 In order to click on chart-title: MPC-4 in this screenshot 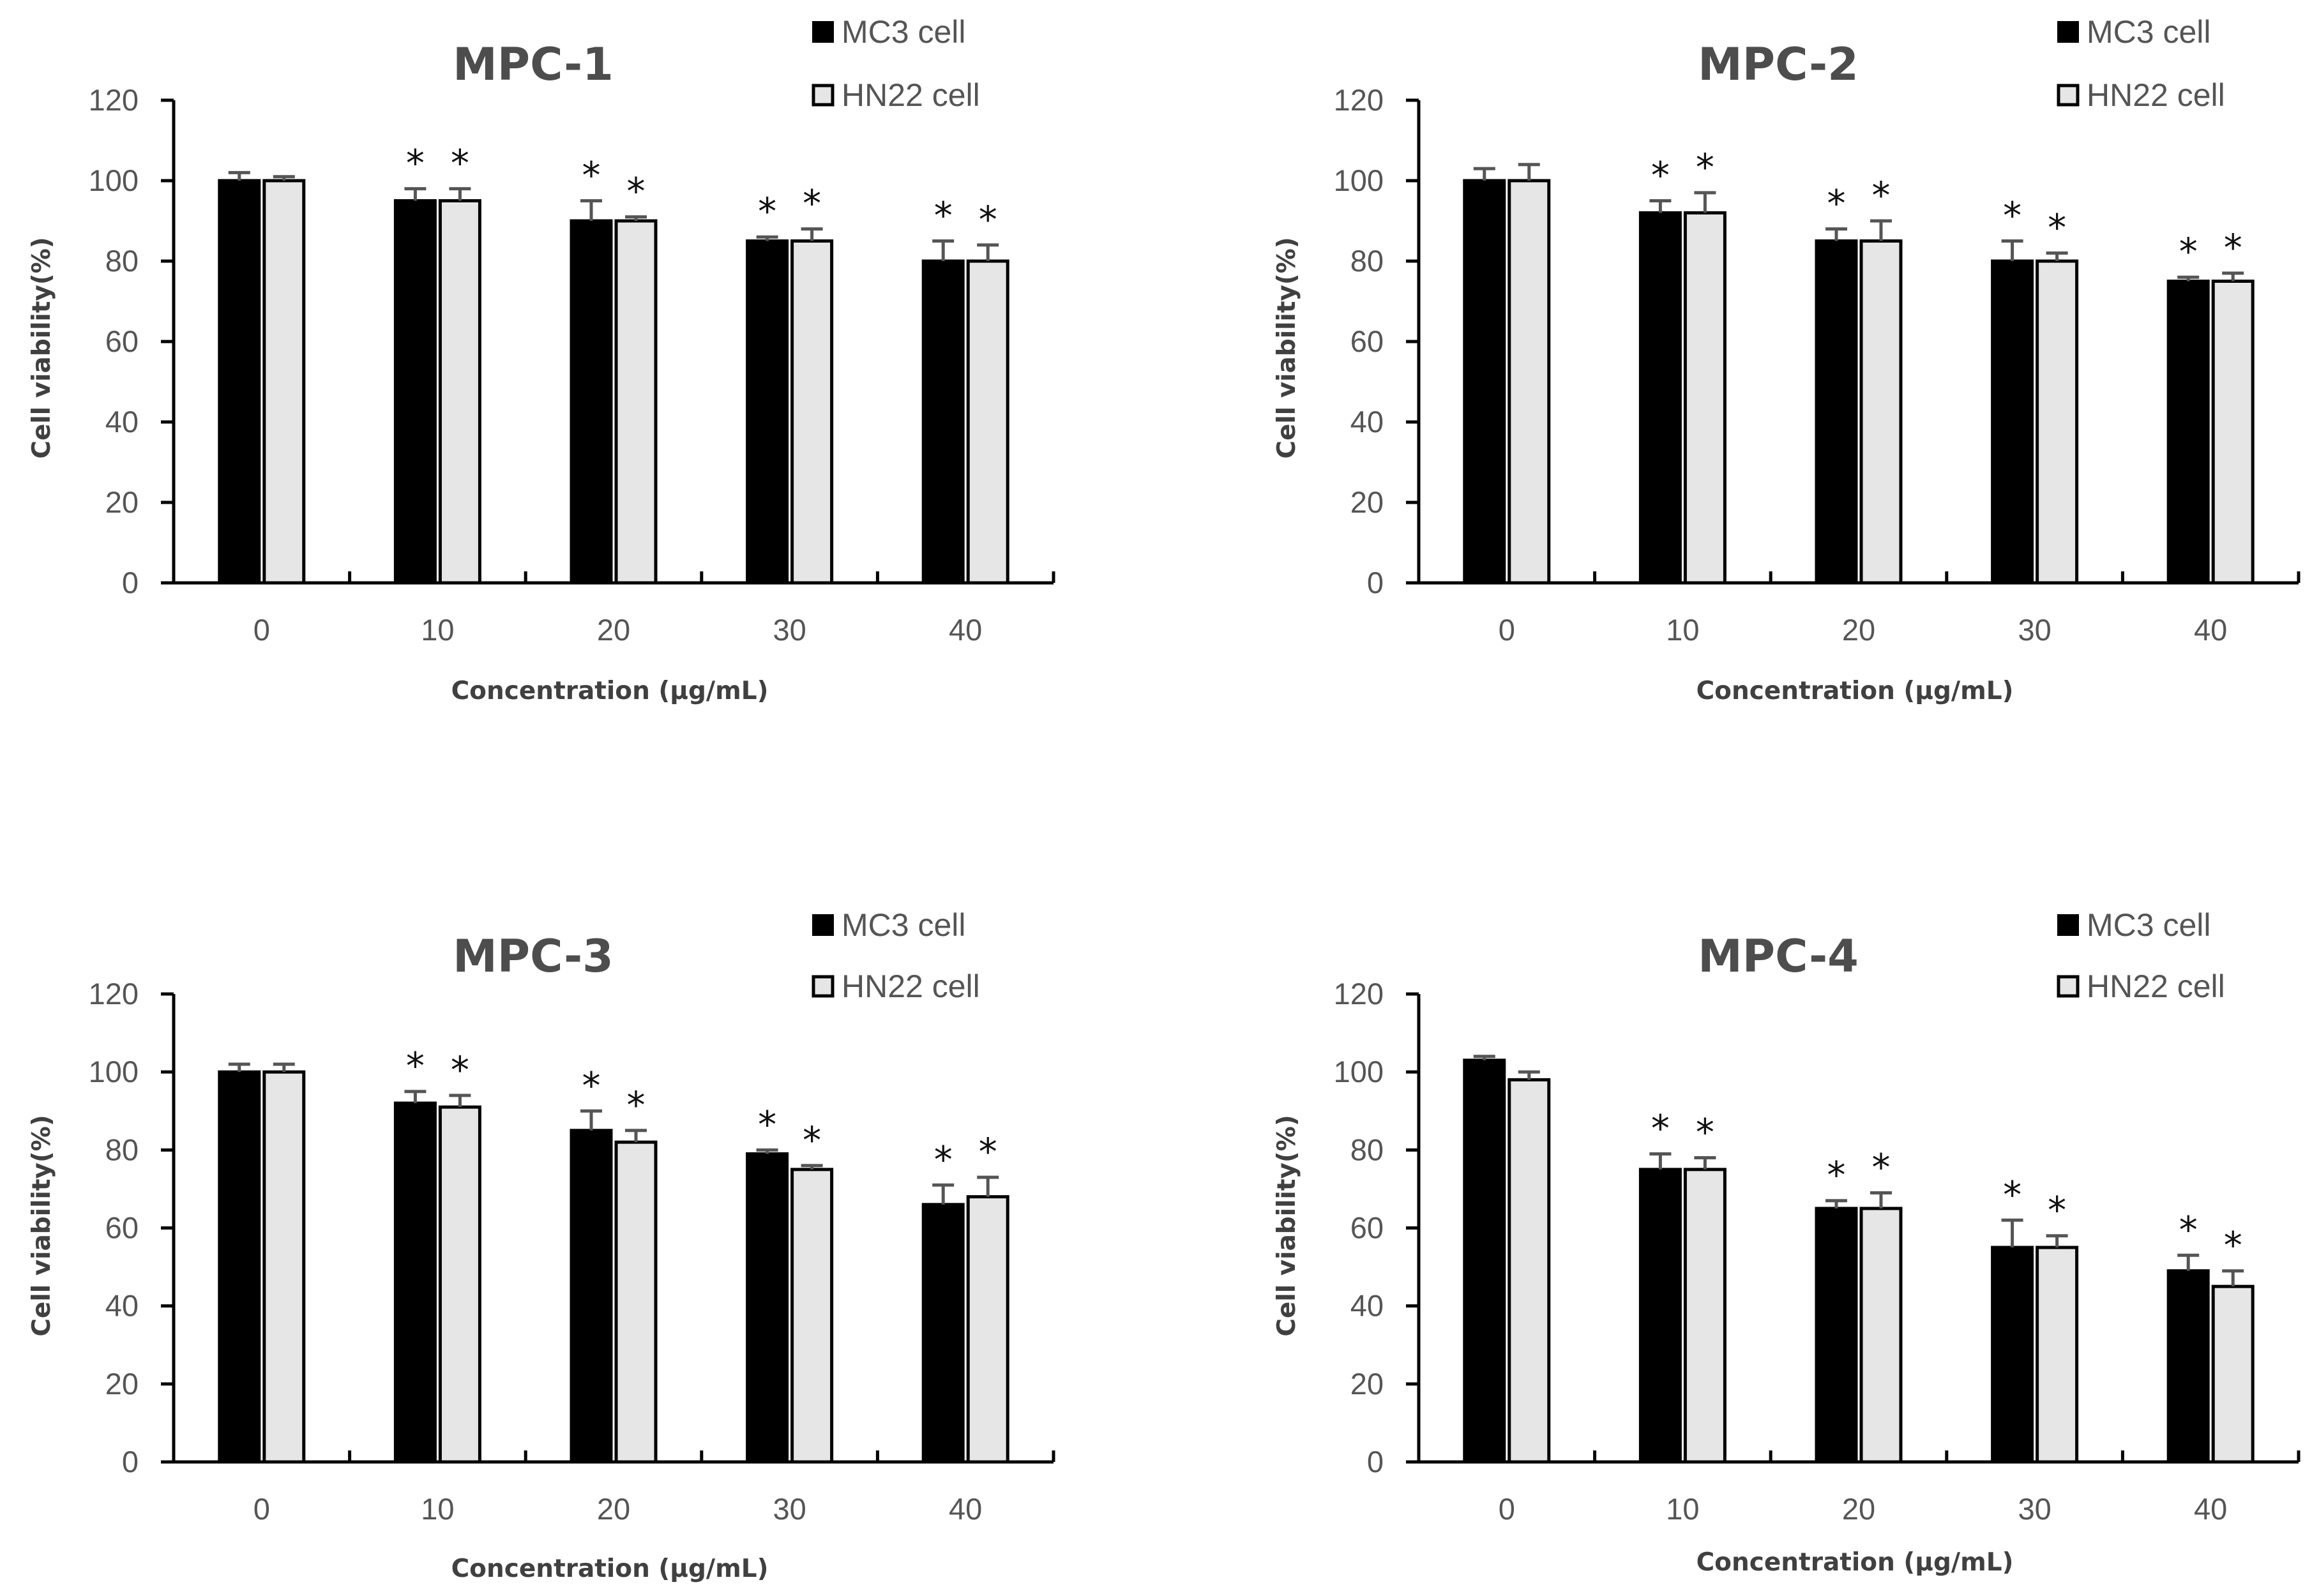, I will do `click(1778, 956)`.